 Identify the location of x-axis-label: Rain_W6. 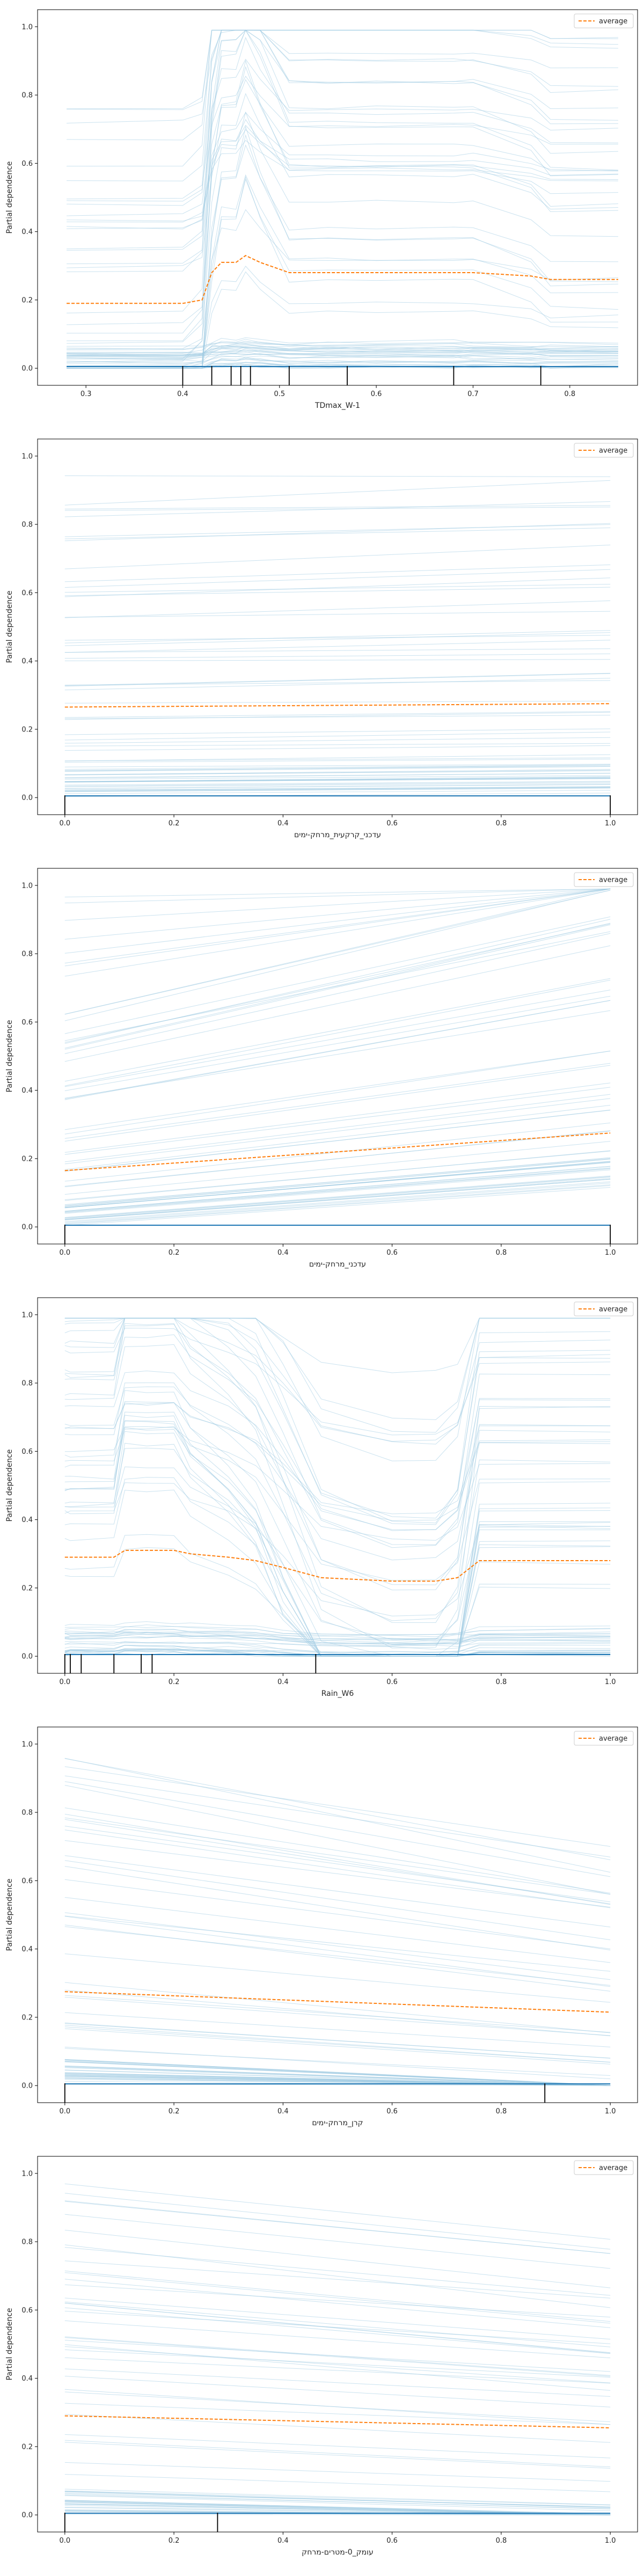
(337, 1693).